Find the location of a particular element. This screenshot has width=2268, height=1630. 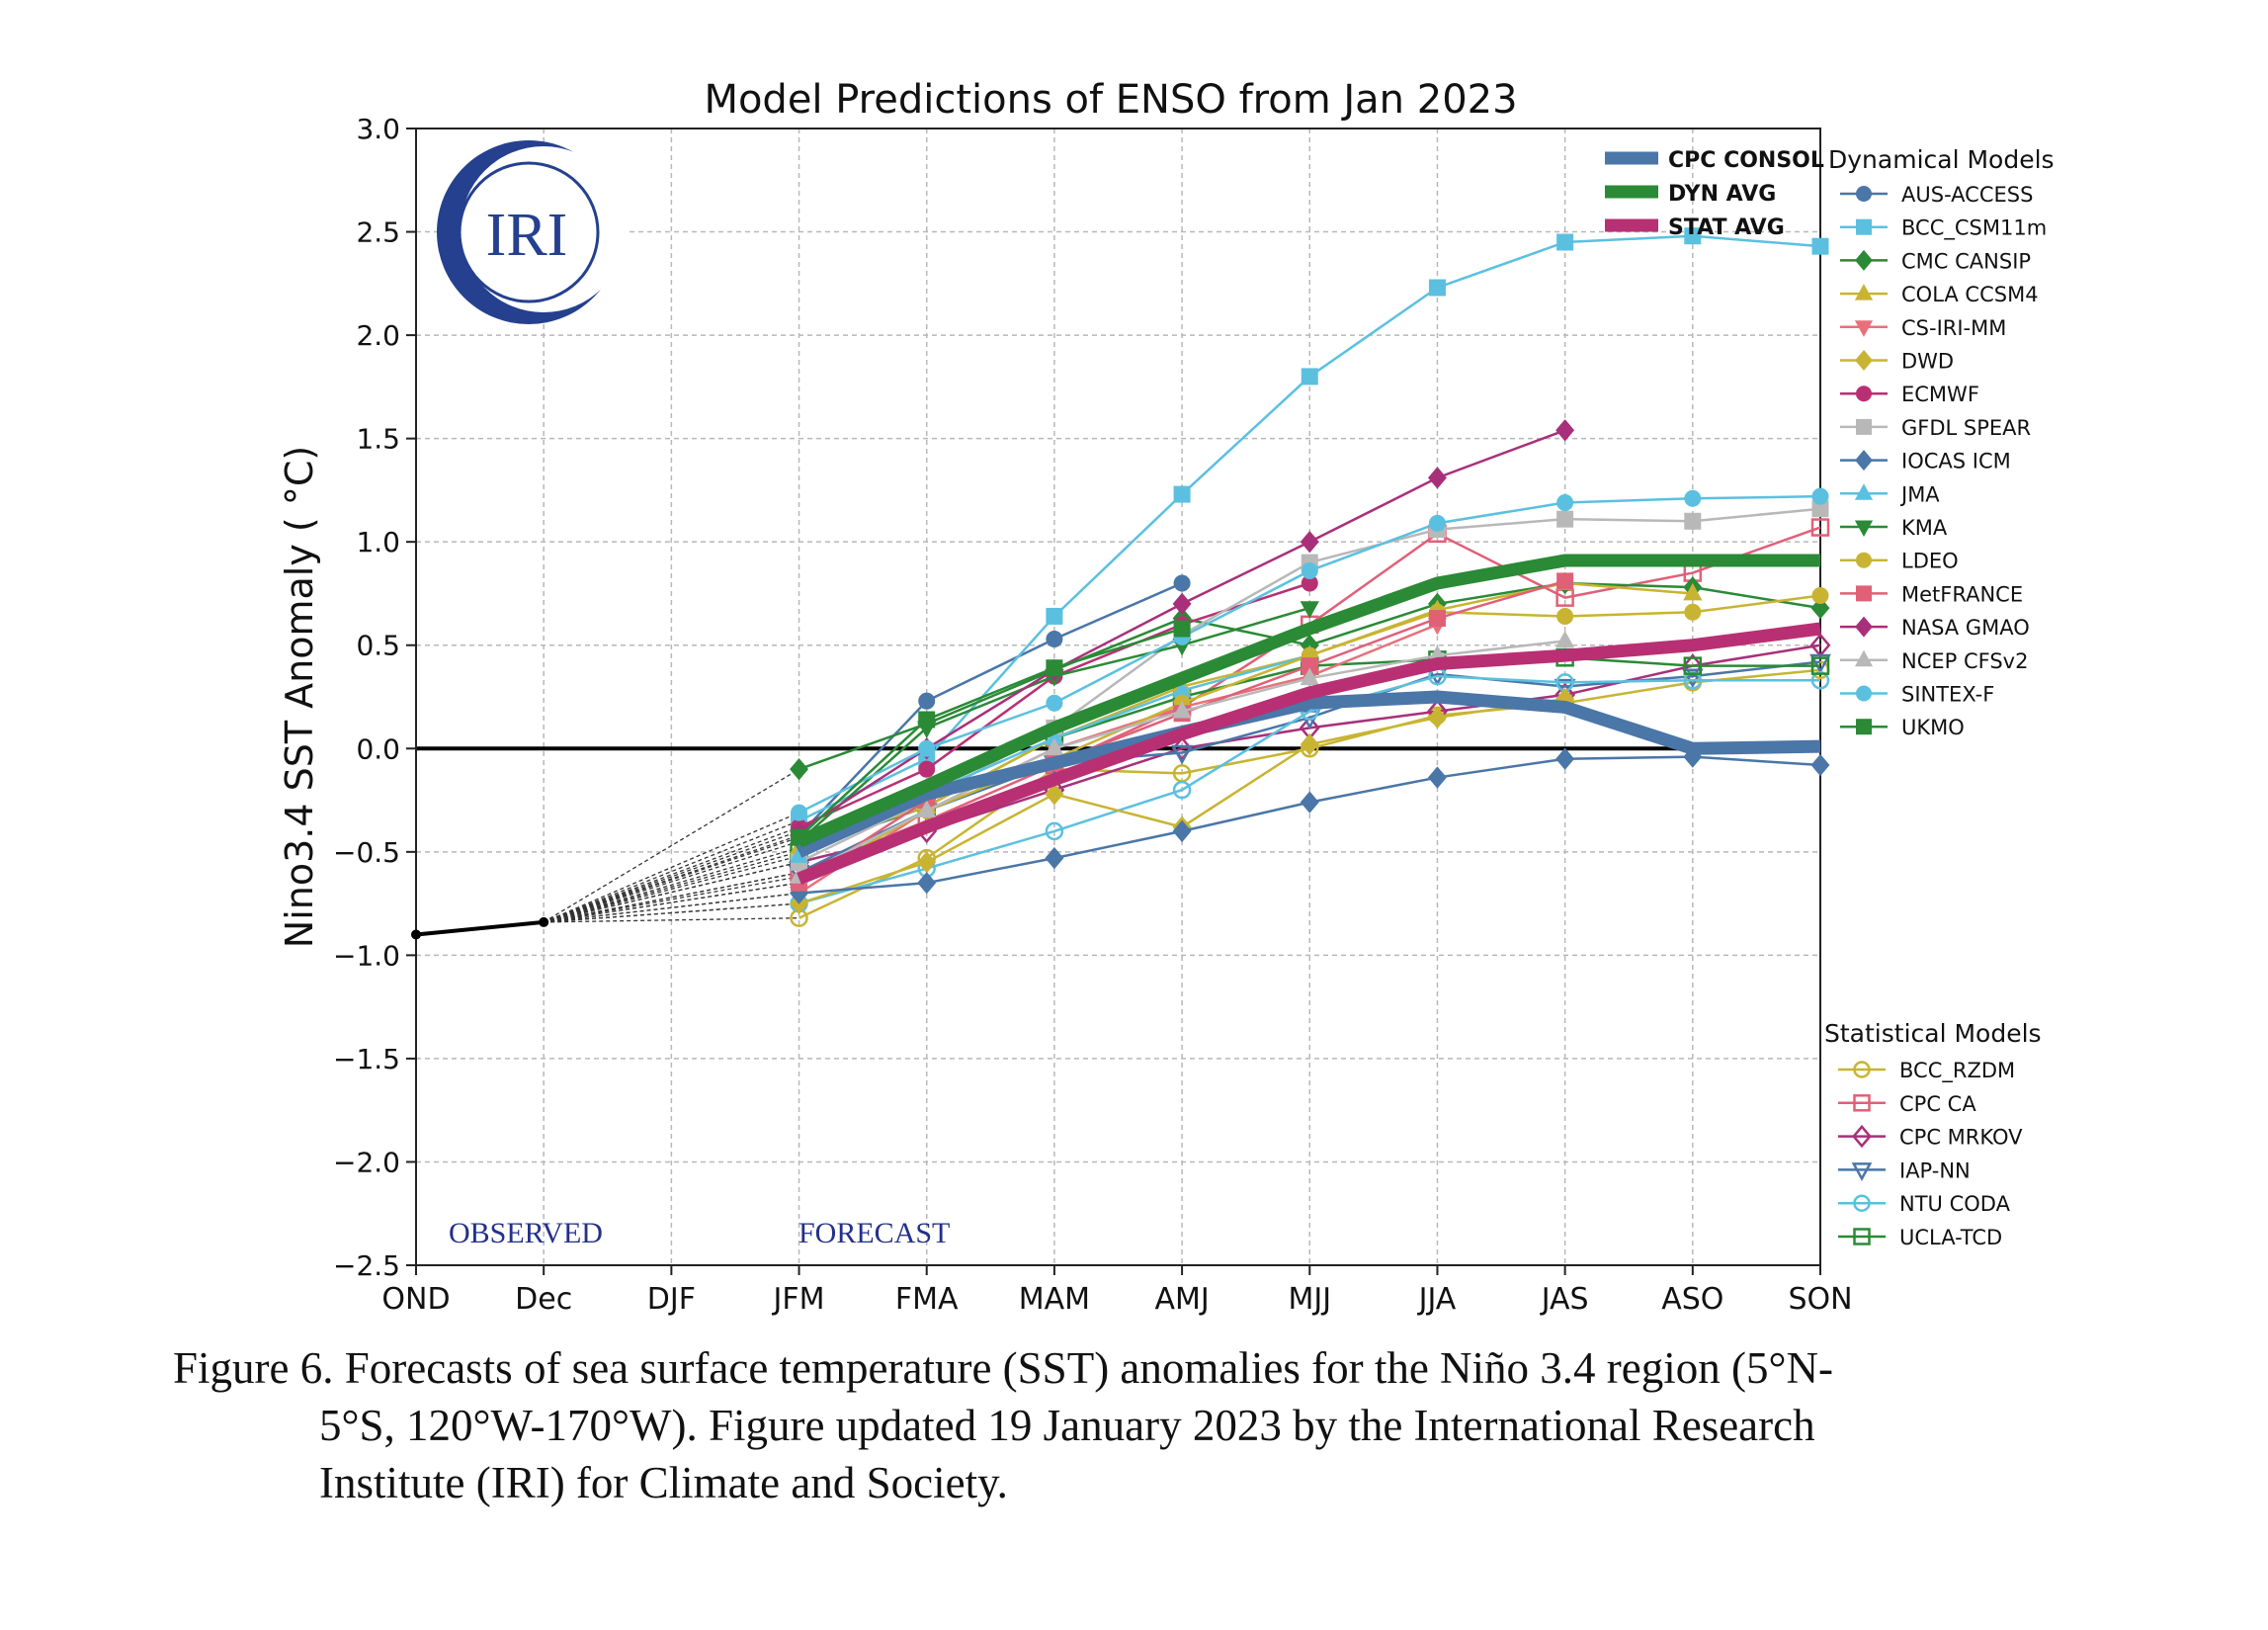

legend-label-dynamical: IOCAS ICM is located at coordinates (1956, 461).